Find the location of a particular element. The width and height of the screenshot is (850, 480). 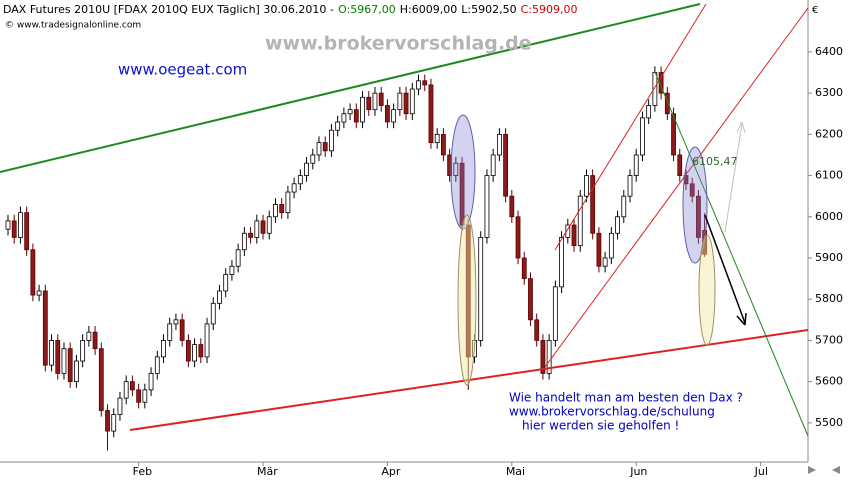

header-value: O:5967,00 is located at coordinates (367, 9).